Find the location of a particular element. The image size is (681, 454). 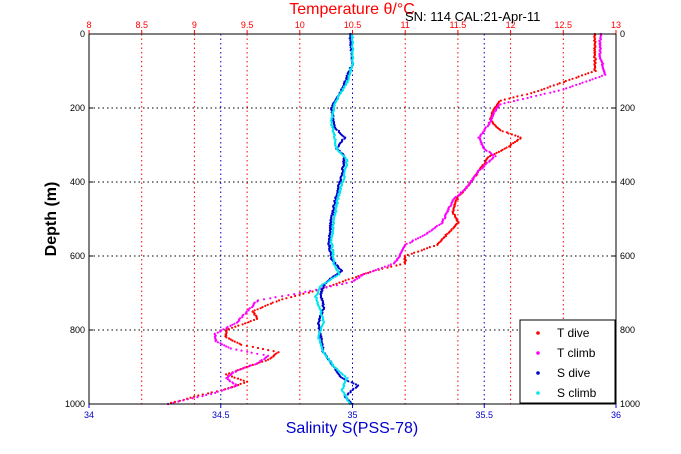

series-s-climb is located at coordinates (334, 219).